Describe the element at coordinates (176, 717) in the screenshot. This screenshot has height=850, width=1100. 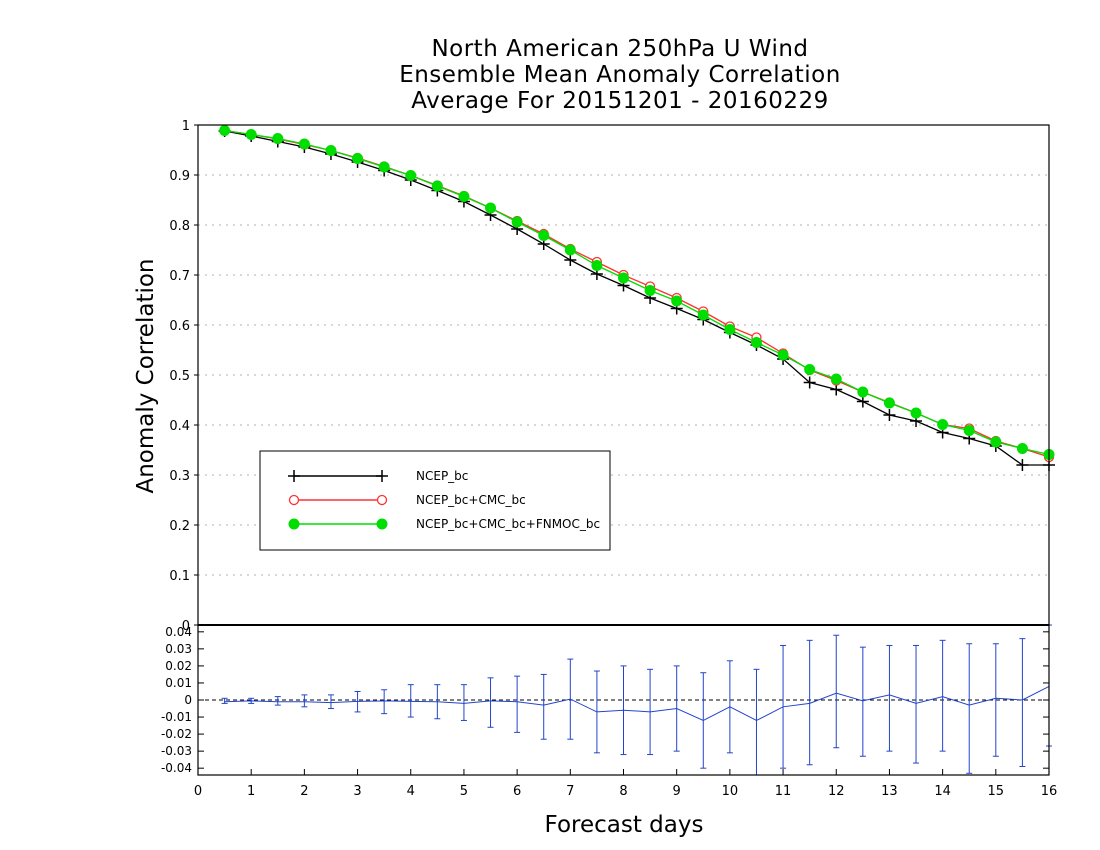
I see `y-tick-label: -0.01` at that location.